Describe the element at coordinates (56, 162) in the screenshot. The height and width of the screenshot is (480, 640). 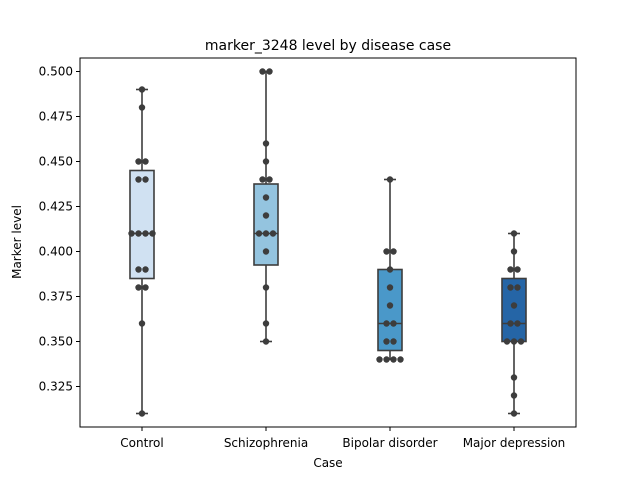
I see `y-tick-label: 0.450` at that location.